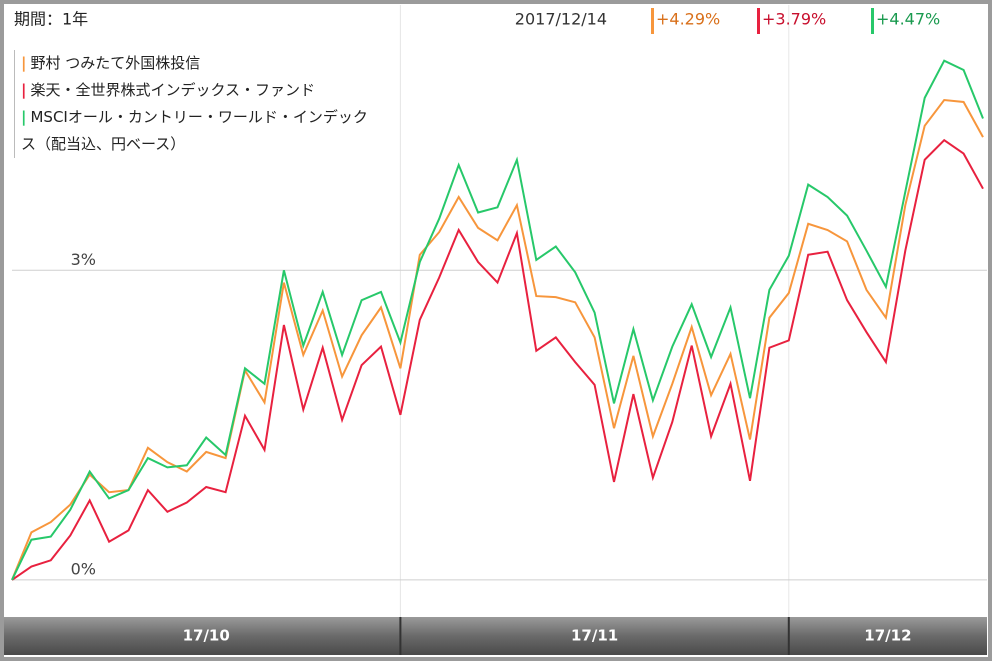 This screenshot has width=992, height=661. Describe the element at coordinates (794, 19) in the screenshot. I see `latest-value: +3.79%` at that location.